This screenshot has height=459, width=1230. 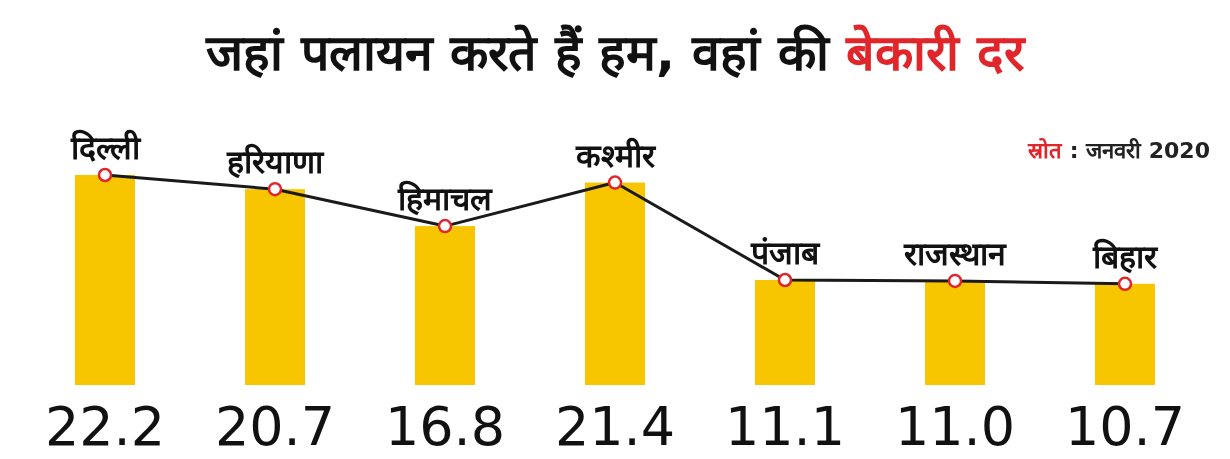 What do you see at coordinates (445, 199) in the screenshot?
I see `x-tick-label: हिमाचल` at bounding box center [445, 199].